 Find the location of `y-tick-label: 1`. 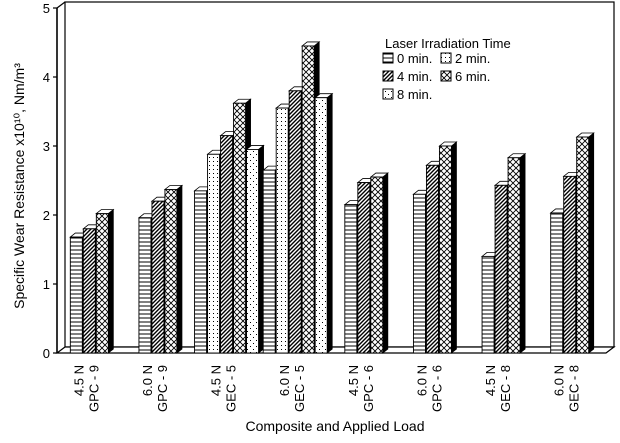

y-tick-label: 1 is located at coordinates (46, 284).